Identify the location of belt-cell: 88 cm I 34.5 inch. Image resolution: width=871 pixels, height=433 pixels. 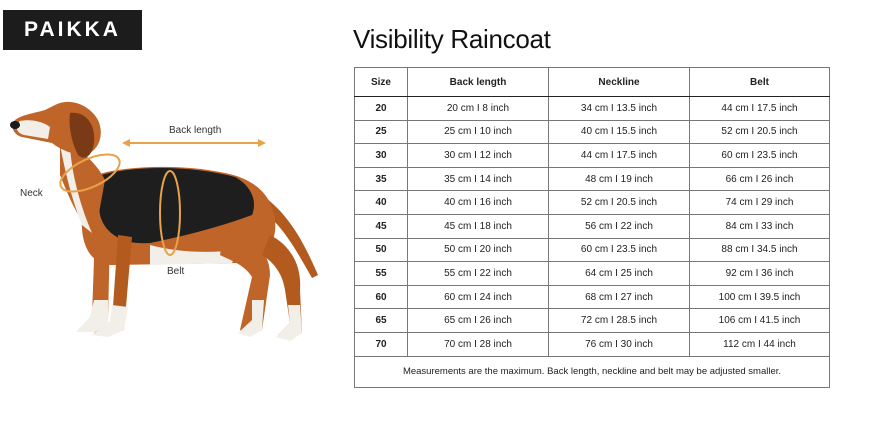
(759, 250).